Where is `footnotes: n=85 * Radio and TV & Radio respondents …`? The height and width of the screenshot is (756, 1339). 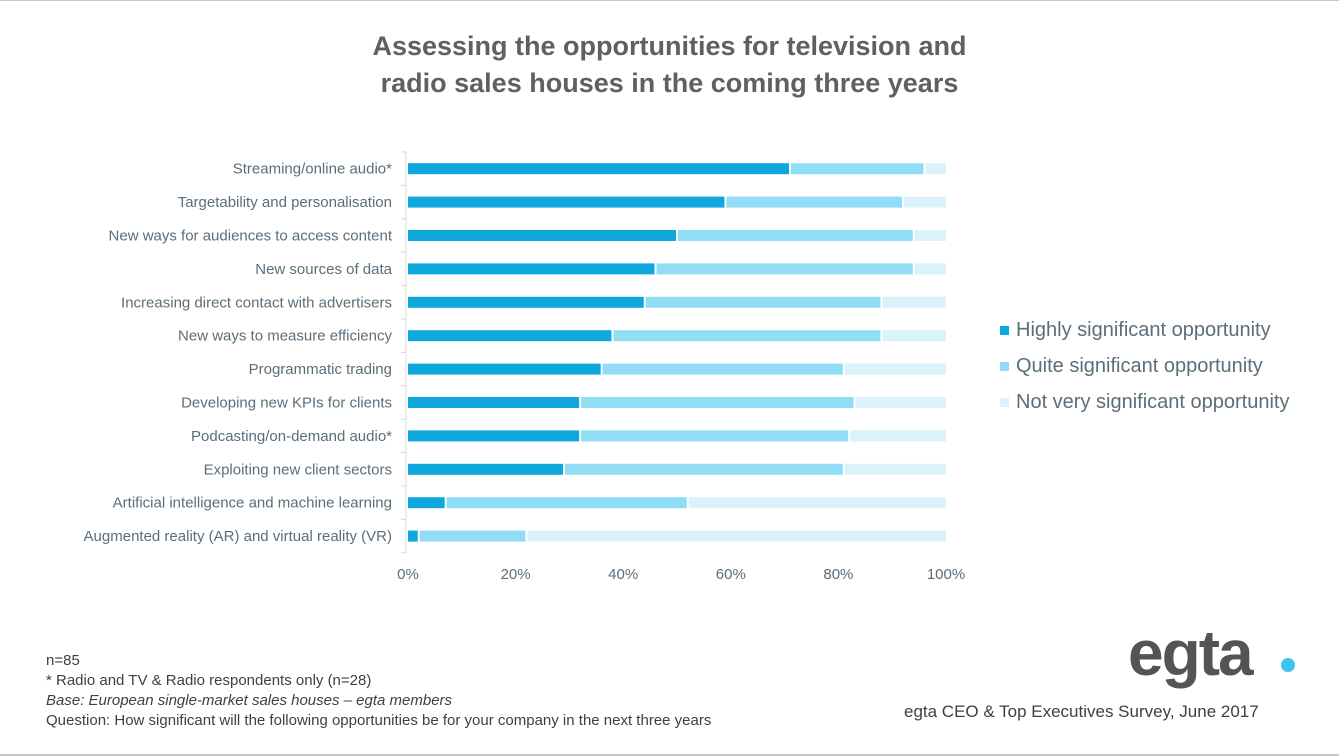
footnotes: n=85 * Radio and TV & Radio respondents … is located at coordinates (378, 691).